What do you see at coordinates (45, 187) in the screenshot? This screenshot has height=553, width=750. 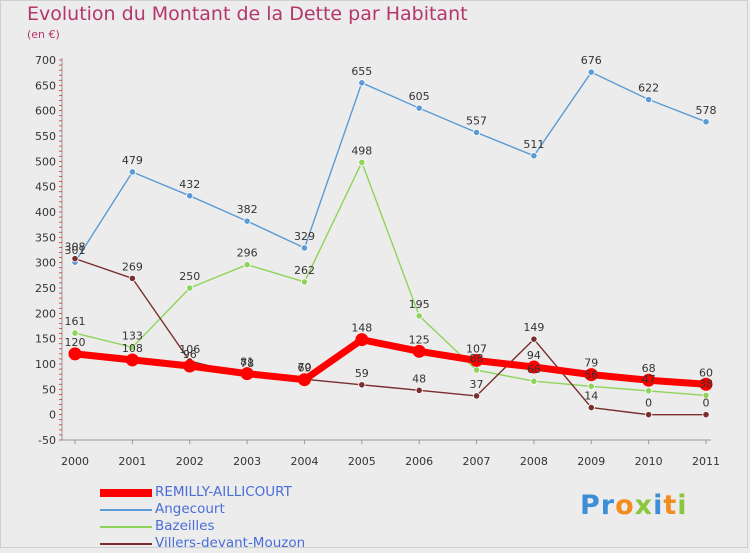 I see `y-tick-label: 450` at bounding box center [45, 187].